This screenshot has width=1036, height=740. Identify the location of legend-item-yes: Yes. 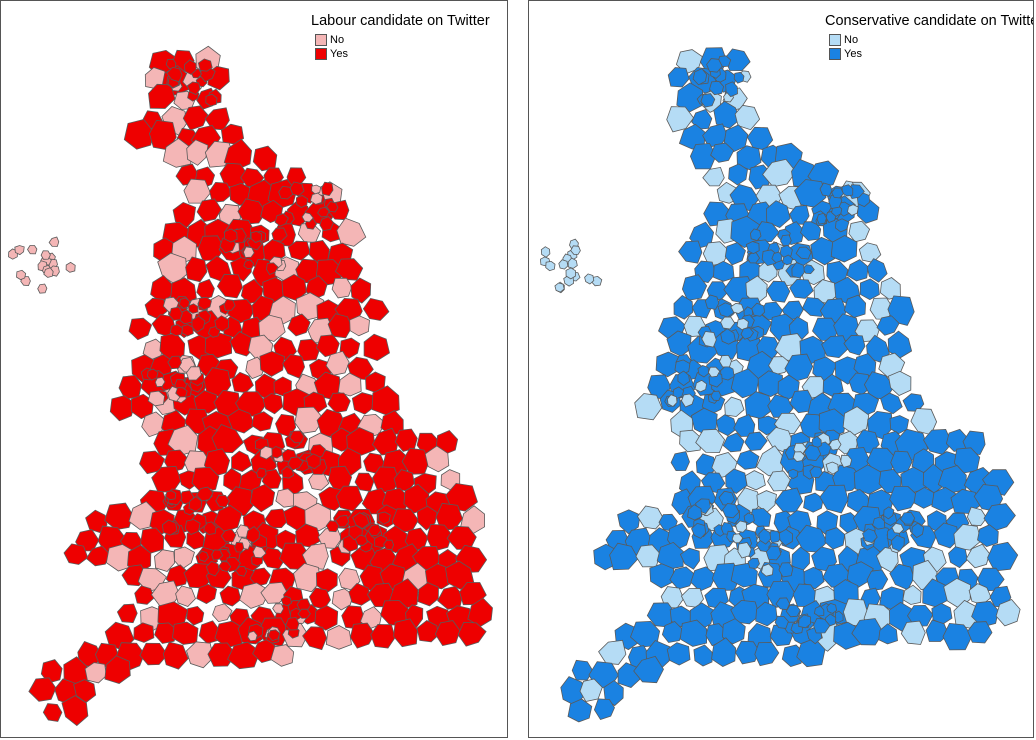
(402, 54).